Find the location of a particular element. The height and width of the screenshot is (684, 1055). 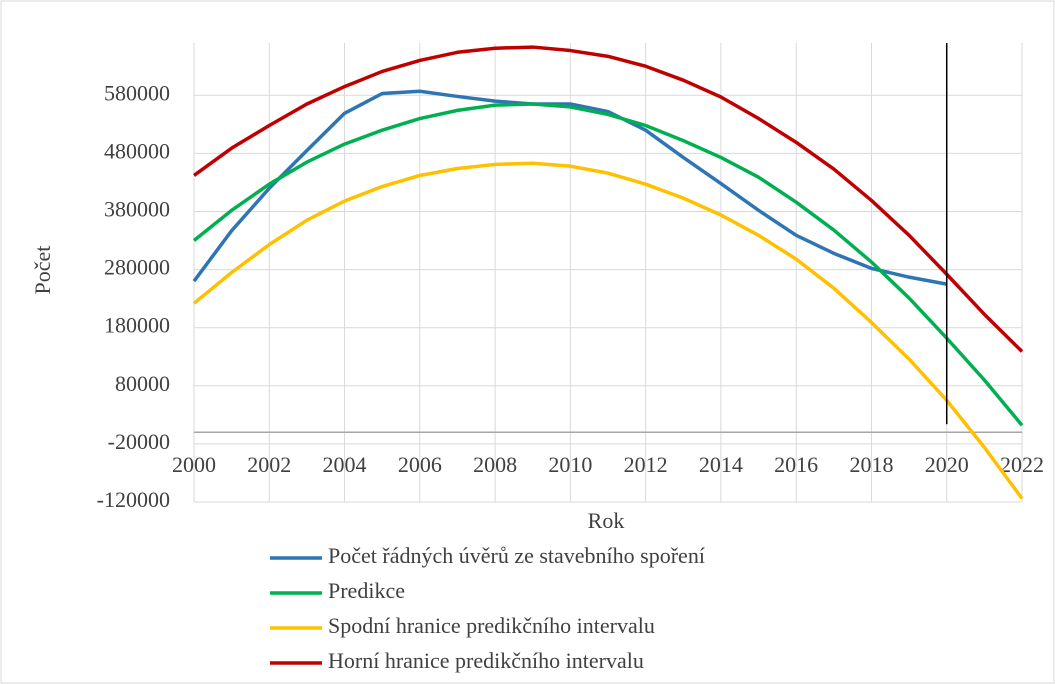

legend-label: Predikce is located at coordinates (366, 590).